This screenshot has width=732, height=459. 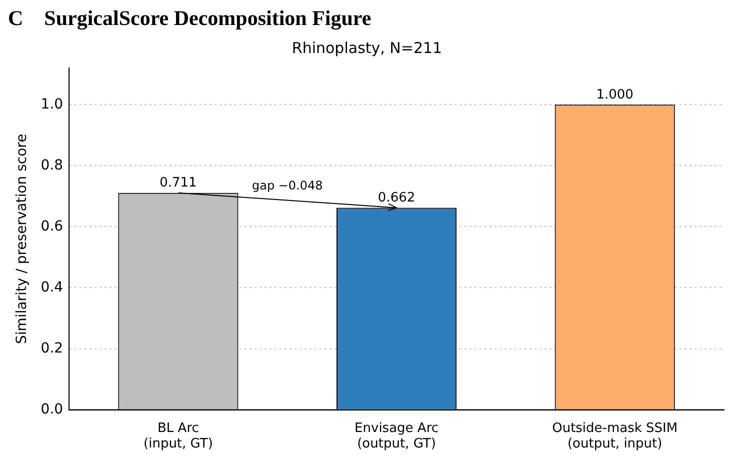 What do you see at coordinates (52, 348) in the screenshot?
I see `y-tick-label: 0.2` at bounding box center [52, 348].